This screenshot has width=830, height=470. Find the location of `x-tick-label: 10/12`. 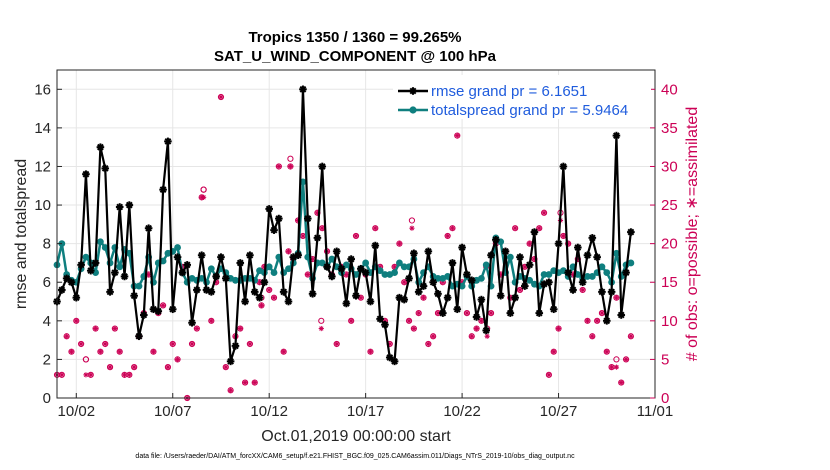

x-tick-label: 10/12 is located at coordinates (269, 411).